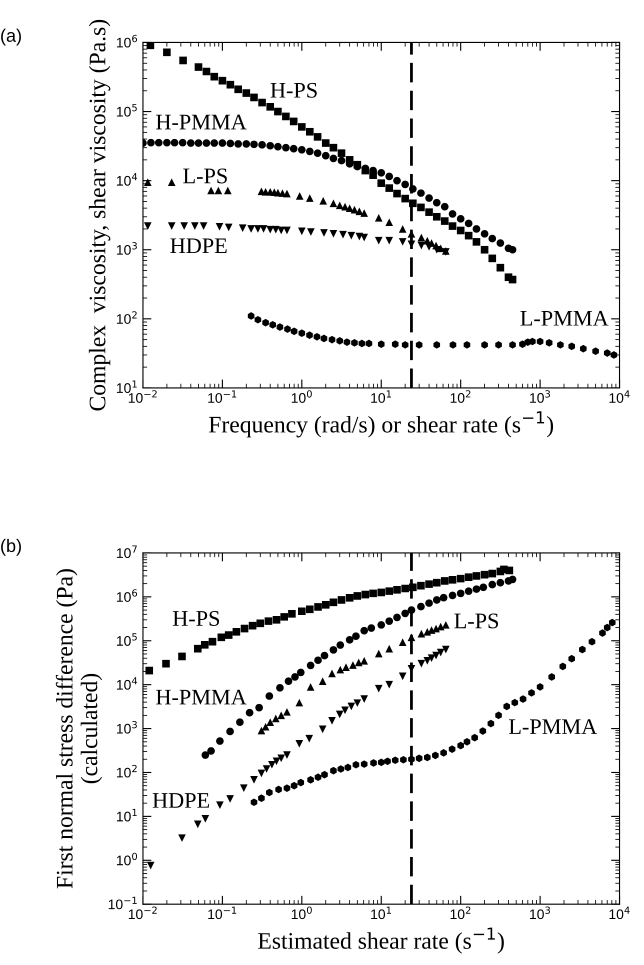 The image size is (644, 965). What do you see at coordinates (126, 551) in the screenshot?
I see `y-tick-label: 10$^{7}$` at bounding box center [126, 551].